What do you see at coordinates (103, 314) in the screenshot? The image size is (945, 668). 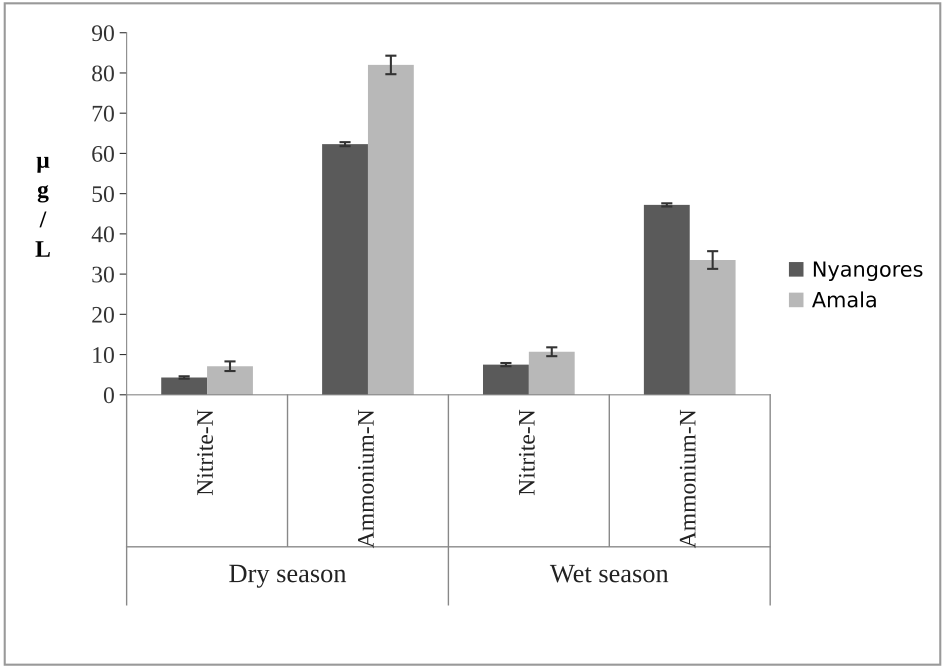 I see `y-tick-label: 20` at bounding box center [103, 314].